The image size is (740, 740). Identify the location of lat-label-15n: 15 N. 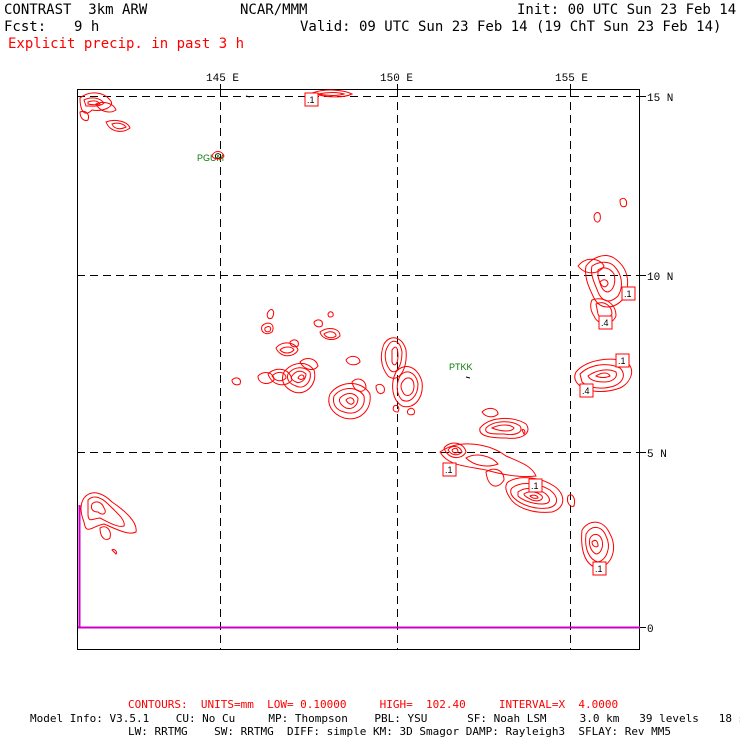
(660, 99).